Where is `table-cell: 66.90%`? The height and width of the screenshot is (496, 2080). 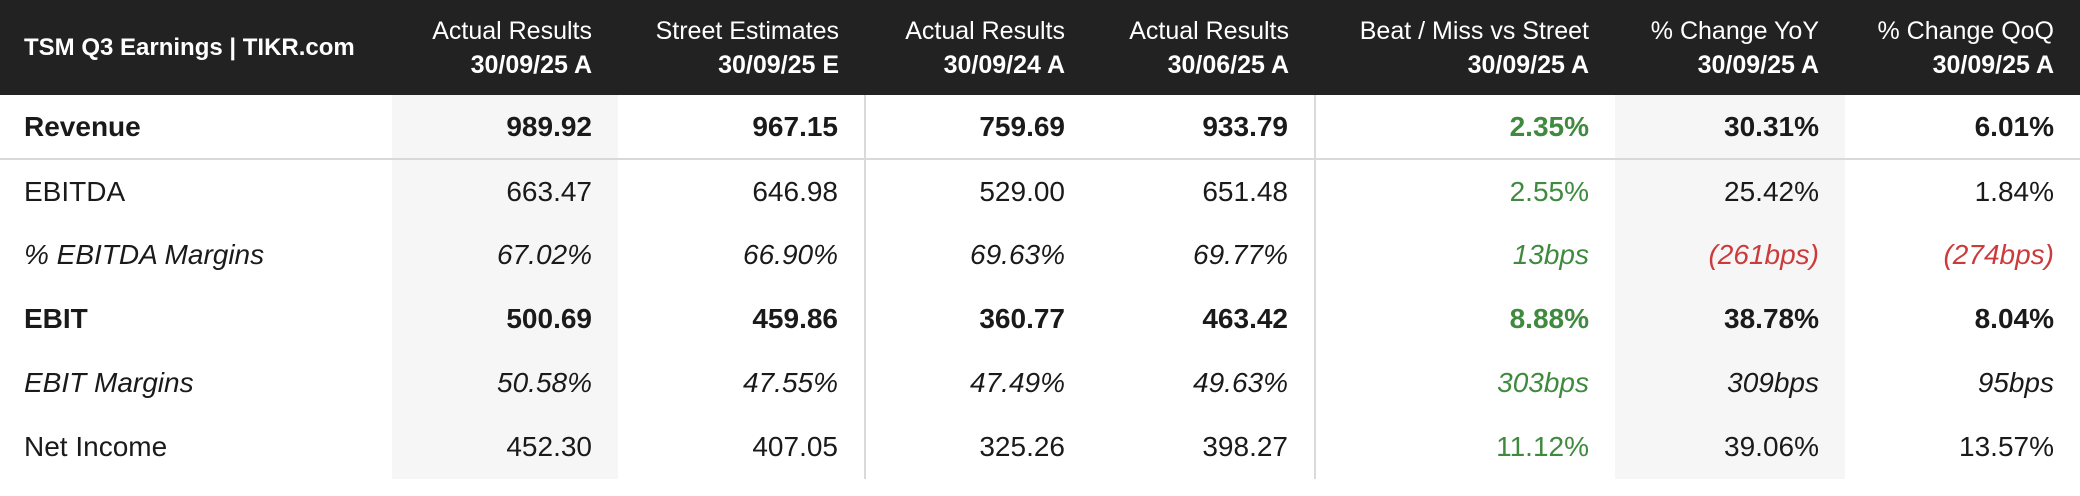
table-cell: 66.90% is located at coordinates (790, 254).